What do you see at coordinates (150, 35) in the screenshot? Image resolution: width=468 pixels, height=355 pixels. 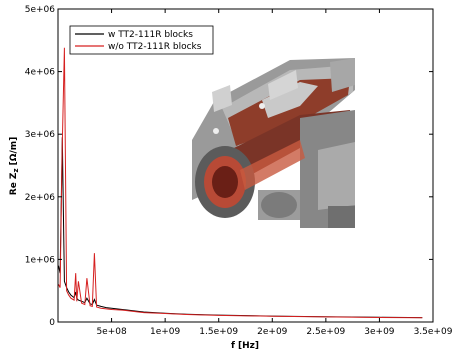 I see `legend-label-0: w TT2-111R blocks` at bounding box center [150, 35].